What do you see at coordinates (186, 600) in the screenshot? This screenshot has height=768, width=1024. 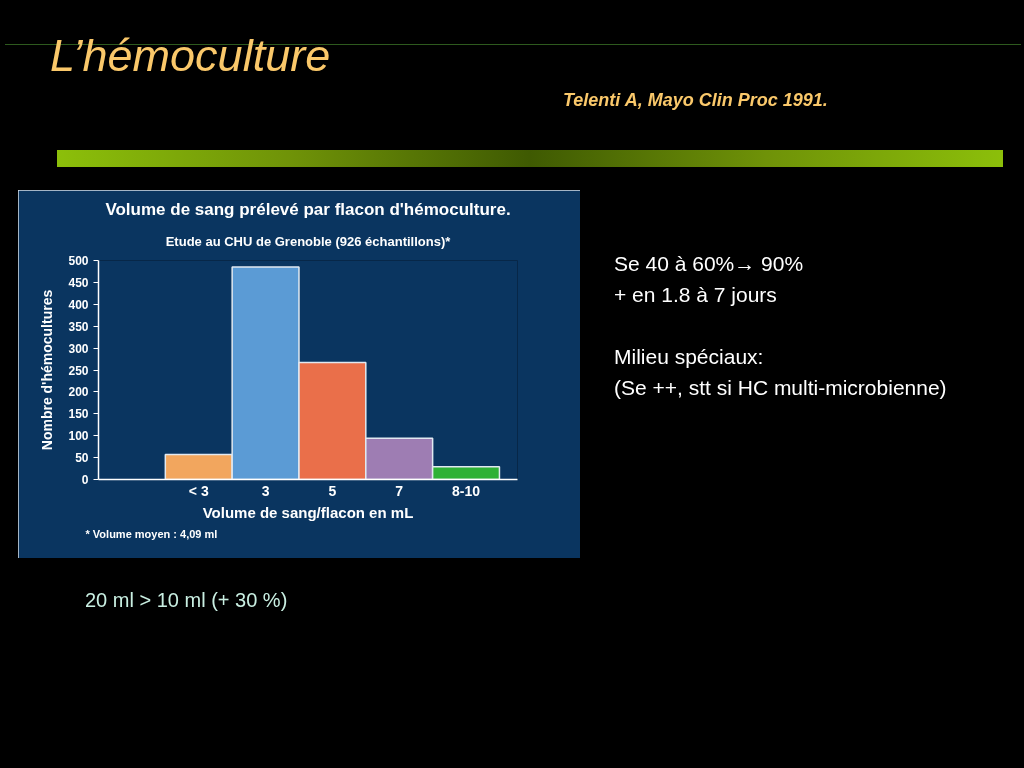 I see `text: 20 ml > 10 ml (+ 30 %)` at bounding box center [186, 600].